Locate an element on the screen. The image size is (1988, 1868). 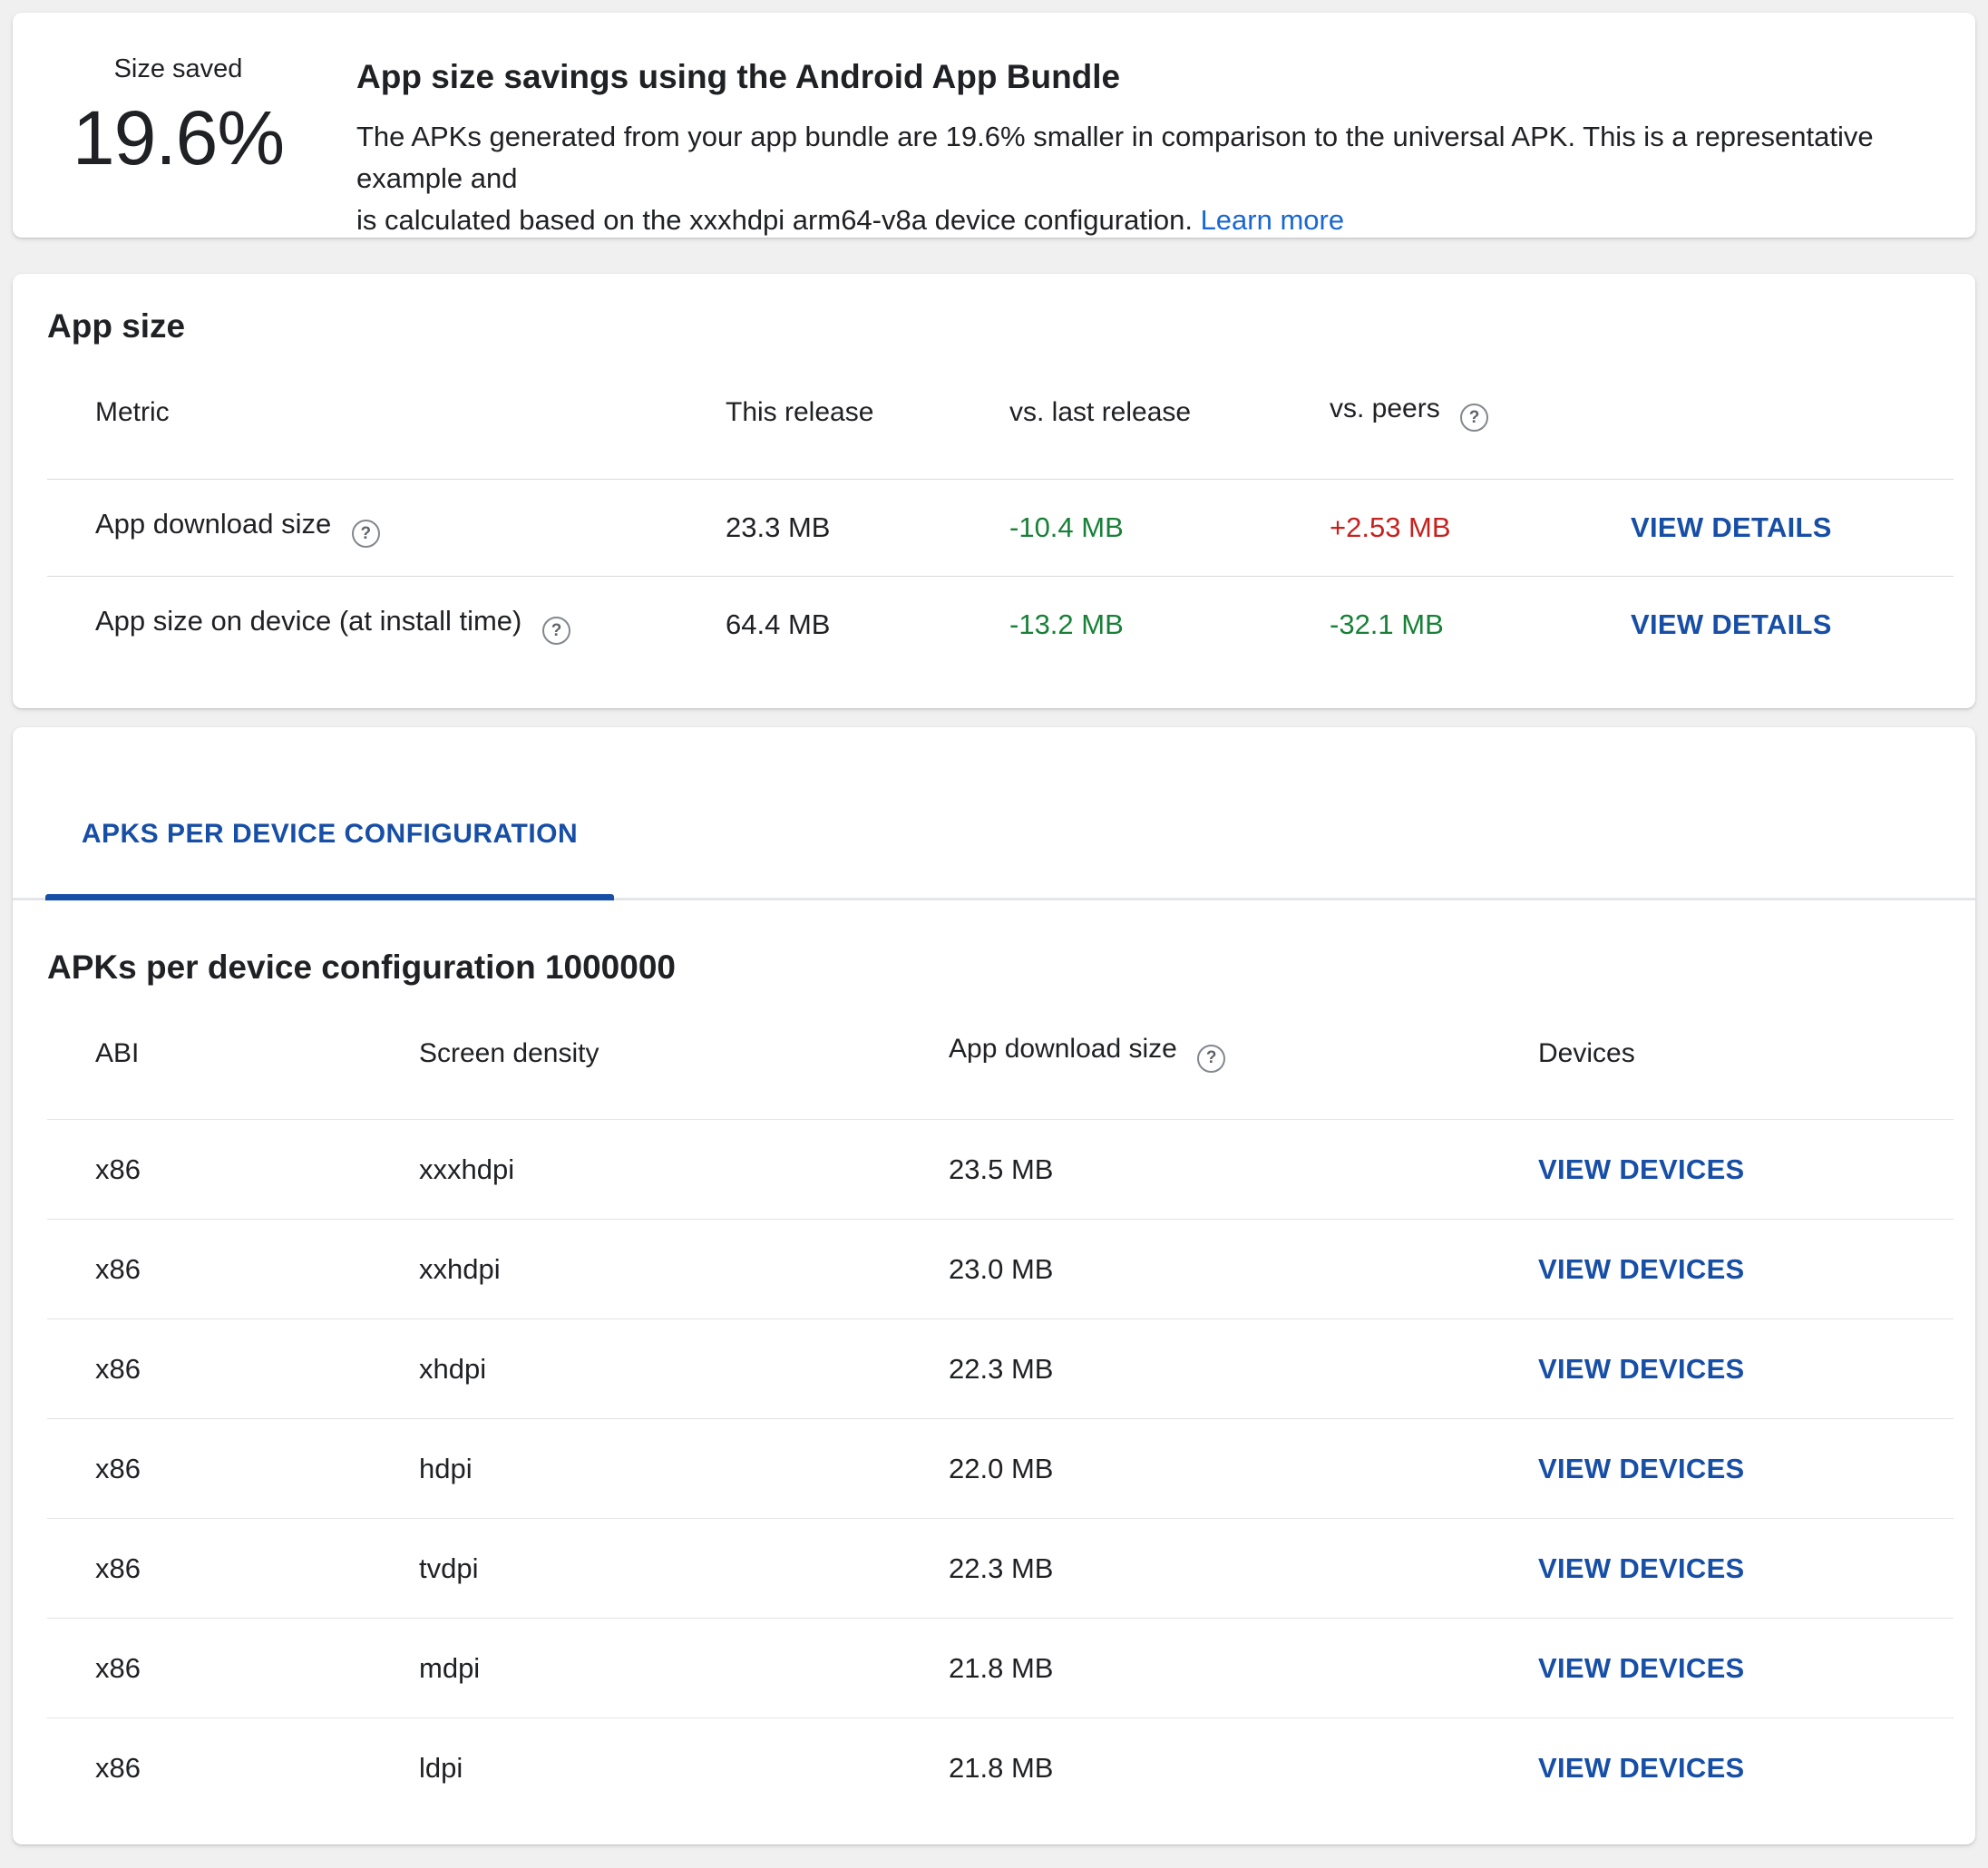
density-cell: hdpi is located at coordinates (446, 1468).